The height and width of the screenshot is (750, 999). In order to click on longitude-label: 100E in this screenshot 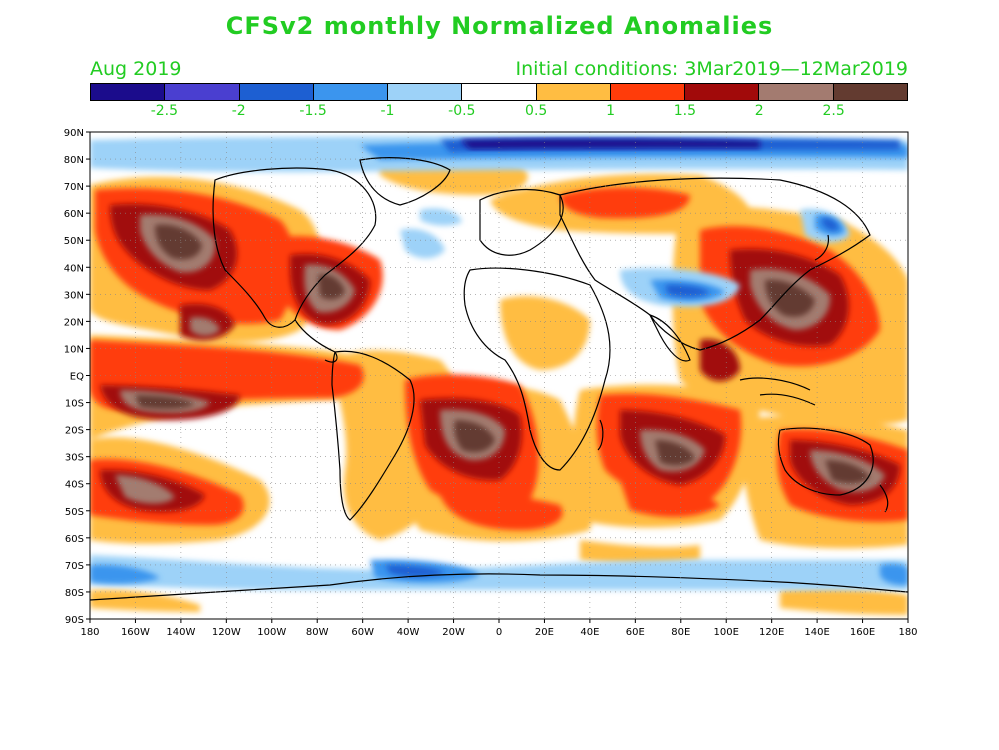, I will do `click(726, 632)`.